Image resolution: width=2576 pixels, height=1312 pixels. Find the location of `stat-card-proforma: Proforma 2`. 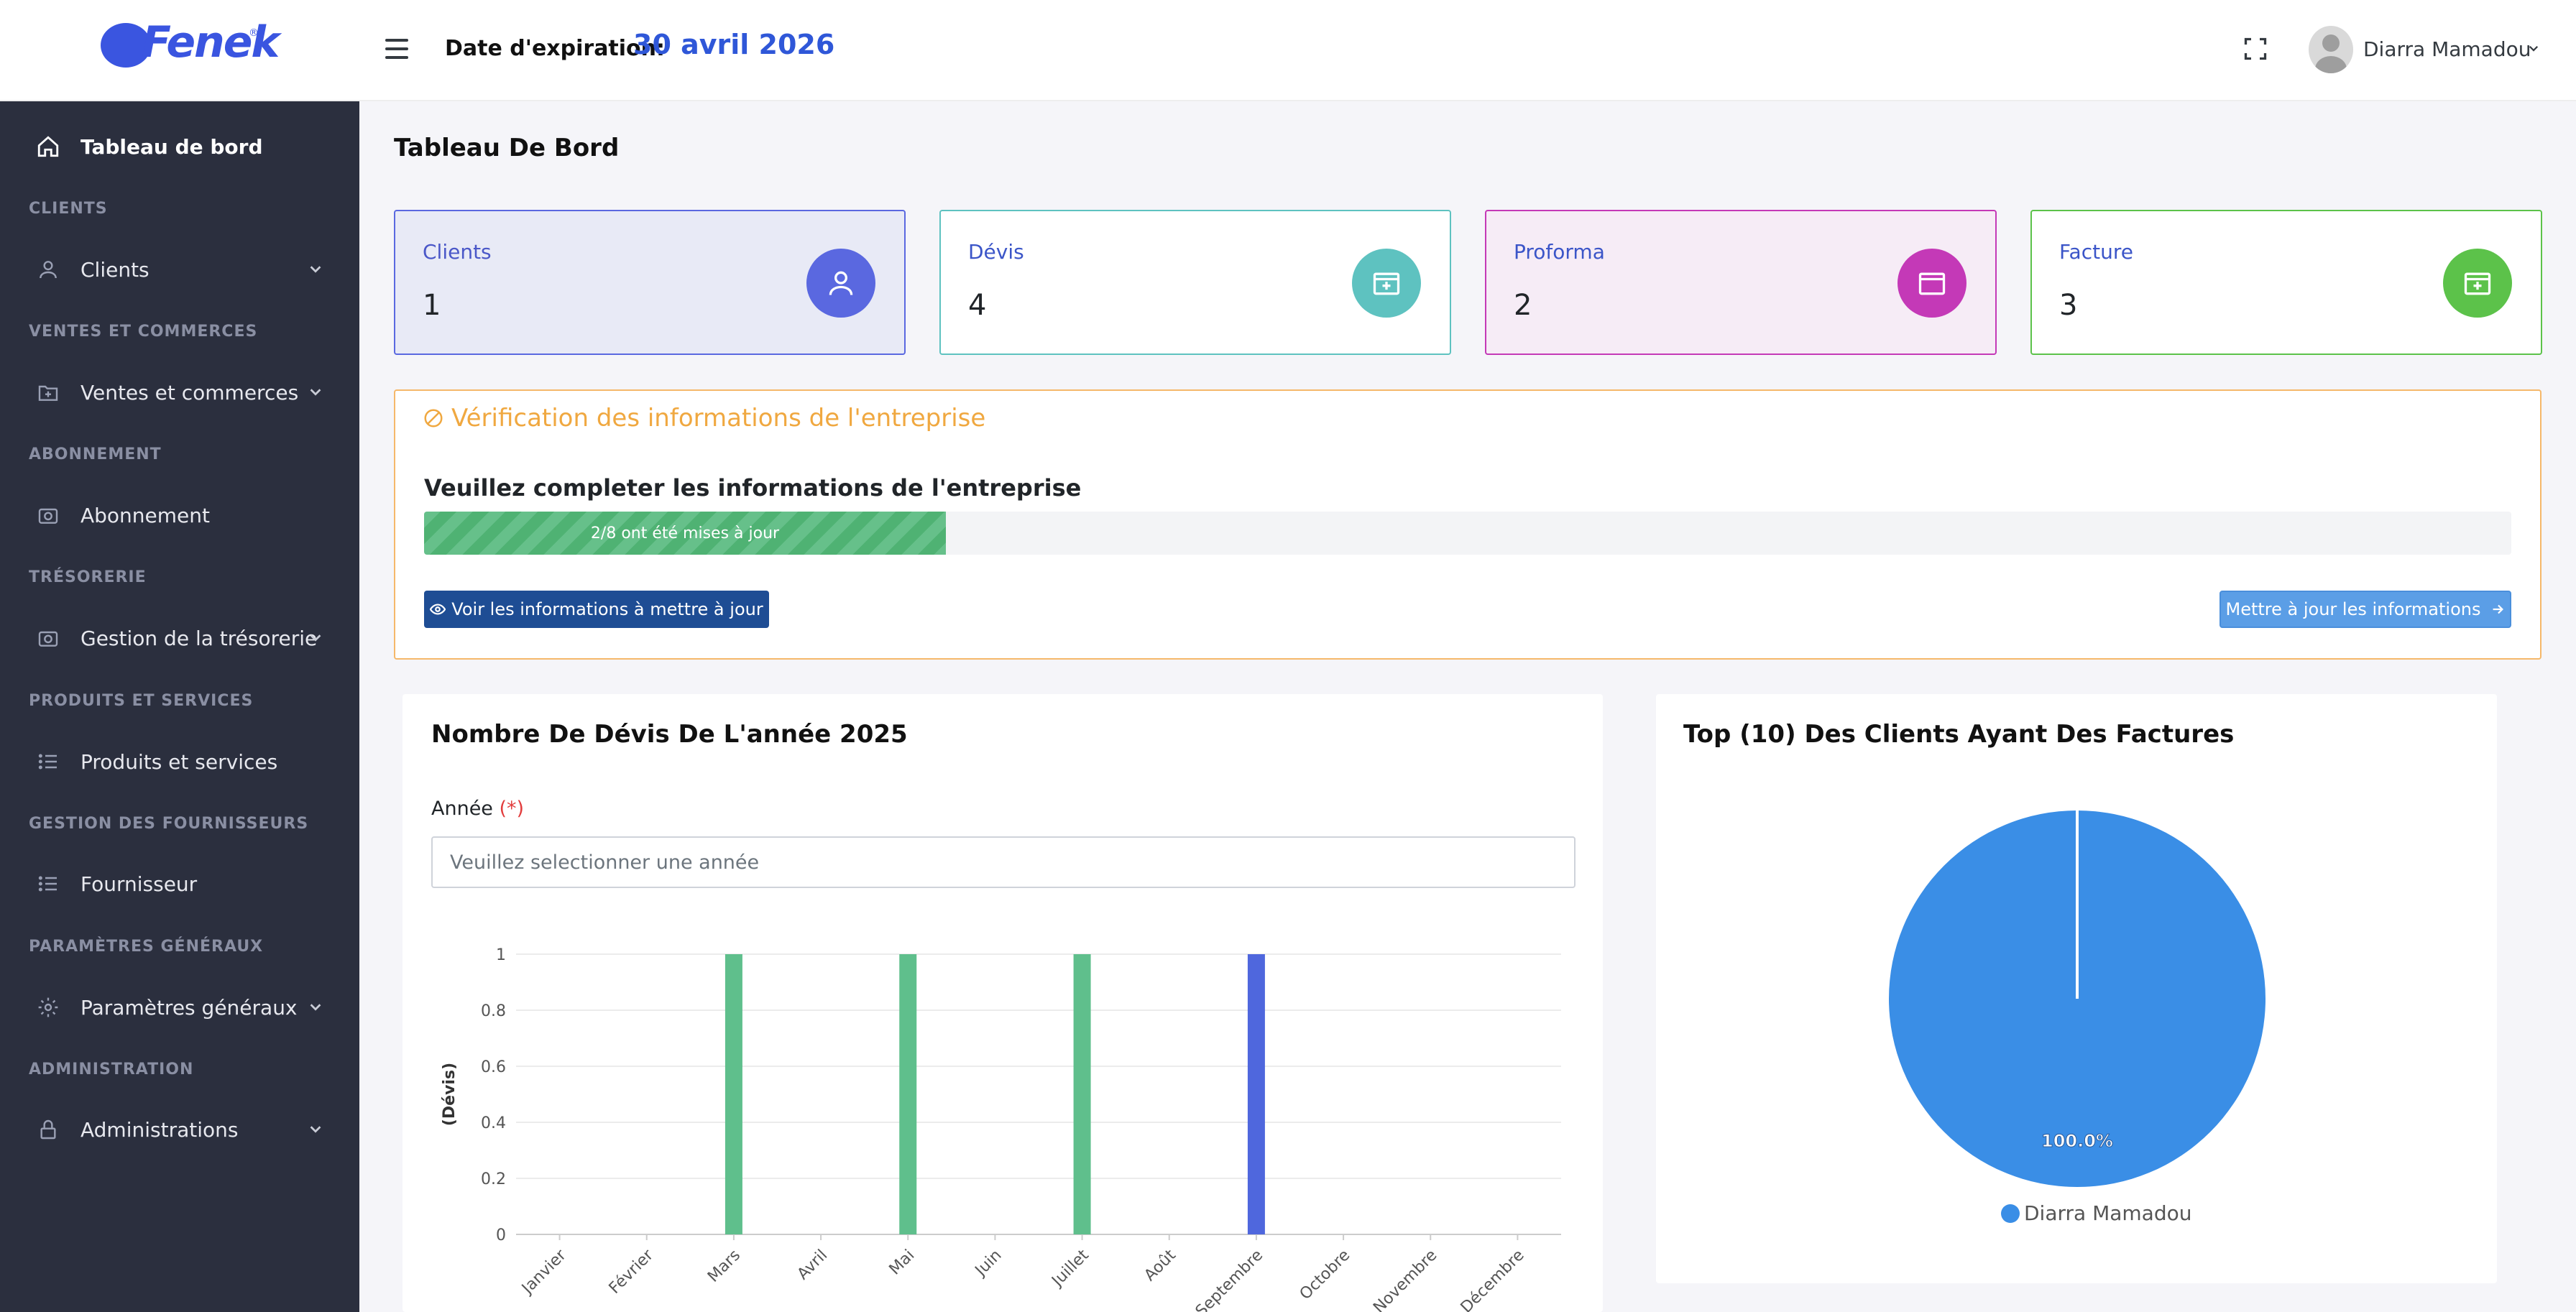

stat-card-proforma: Proforma 2 is located at coordinates (1741, 282).